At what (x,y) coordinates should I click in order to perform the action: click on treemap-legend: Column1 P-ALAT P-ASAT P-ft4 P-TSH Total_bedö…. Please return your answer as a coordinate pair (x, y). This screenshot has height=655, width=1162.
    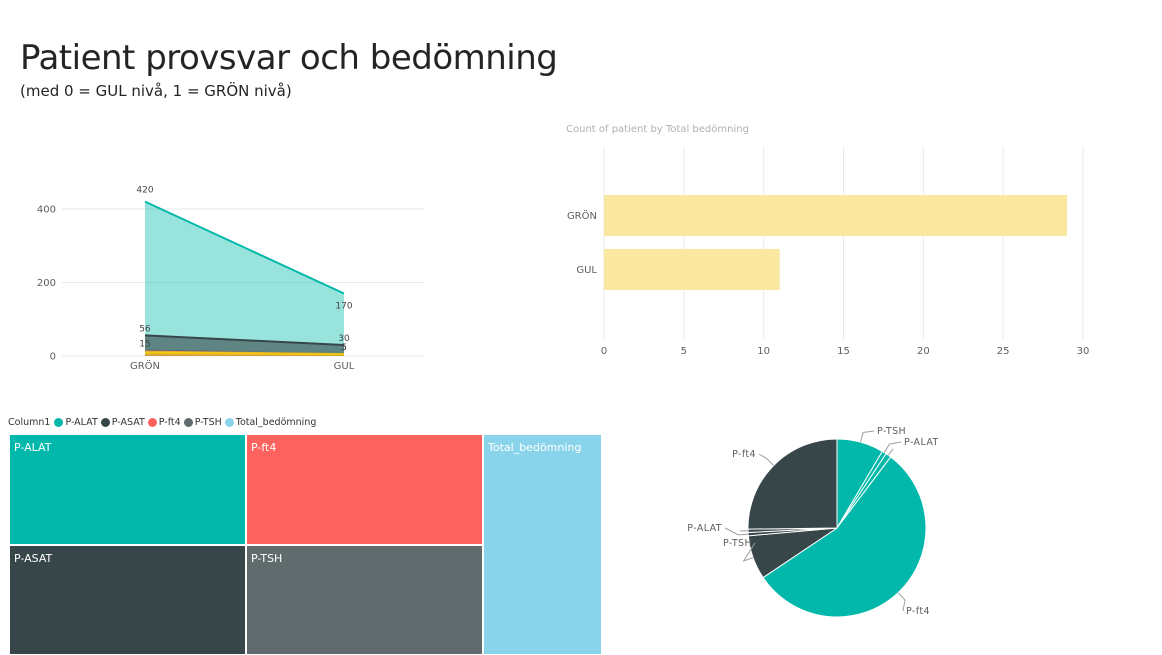
    Looking at the image, I should click on (163, 422).